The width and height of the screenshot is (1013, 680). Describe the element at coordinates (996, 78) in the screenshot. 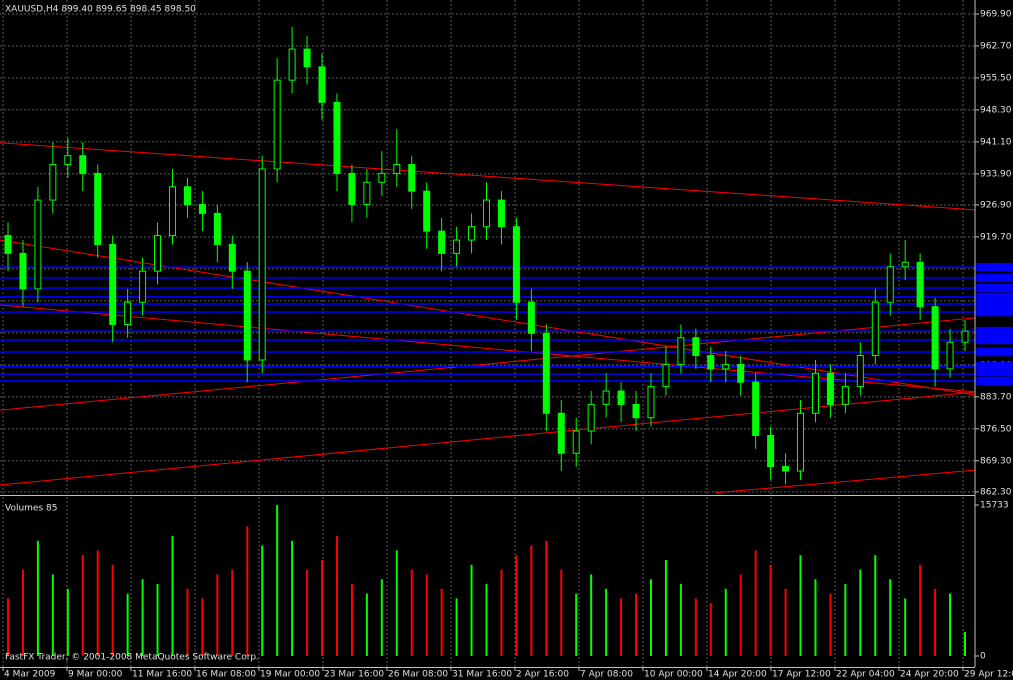

I see `y-tick-label: 955.50` at that location.